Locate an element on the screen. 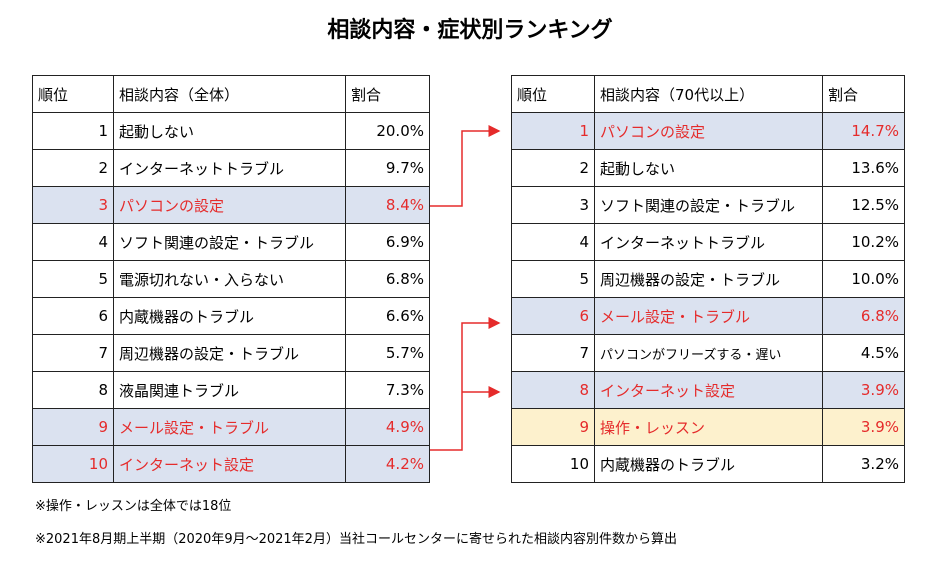 Image resolution: width=940 pixels, height=562 pixels. item-cell: メール設定・トラブル is located at coordinates (229, 427).